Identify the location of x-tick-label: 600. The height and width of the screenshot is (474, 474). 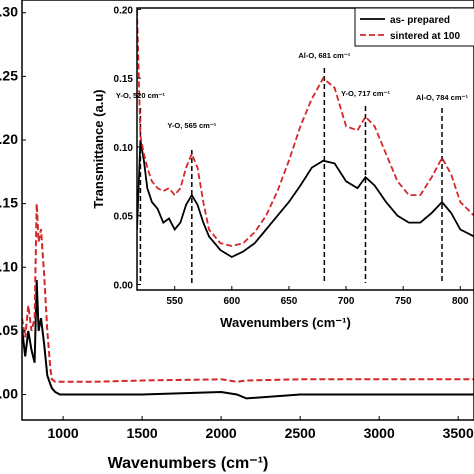
(231, 301).